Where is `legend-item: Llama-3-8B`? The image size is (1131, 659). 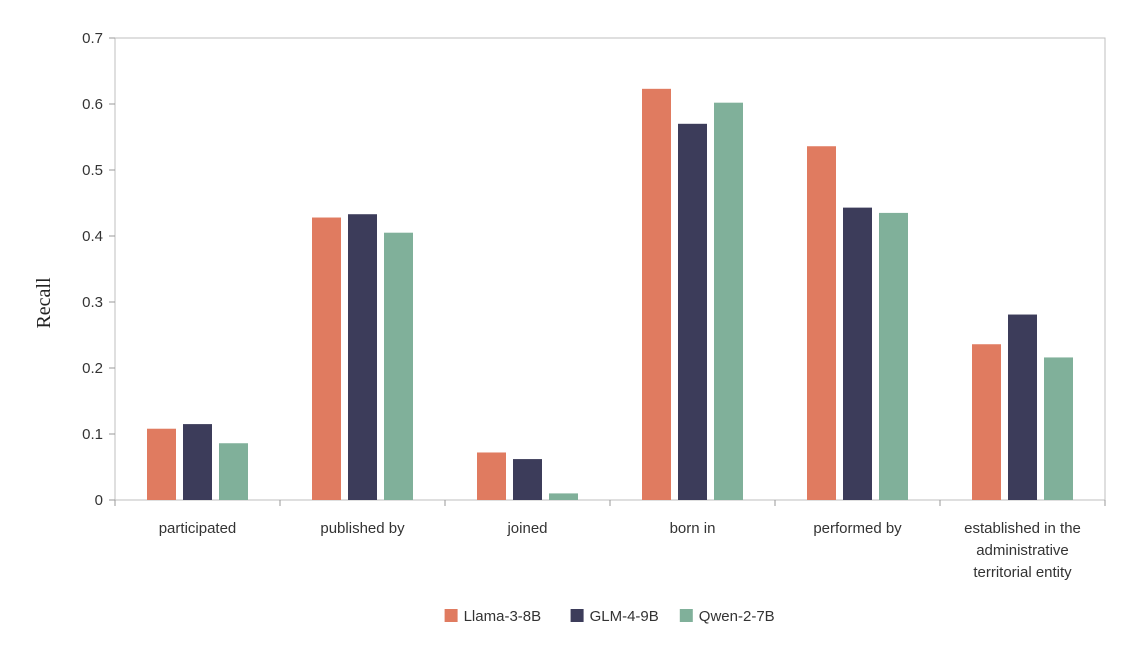 legend-item: Llama-3-8B is located at coordinates (493, 616).